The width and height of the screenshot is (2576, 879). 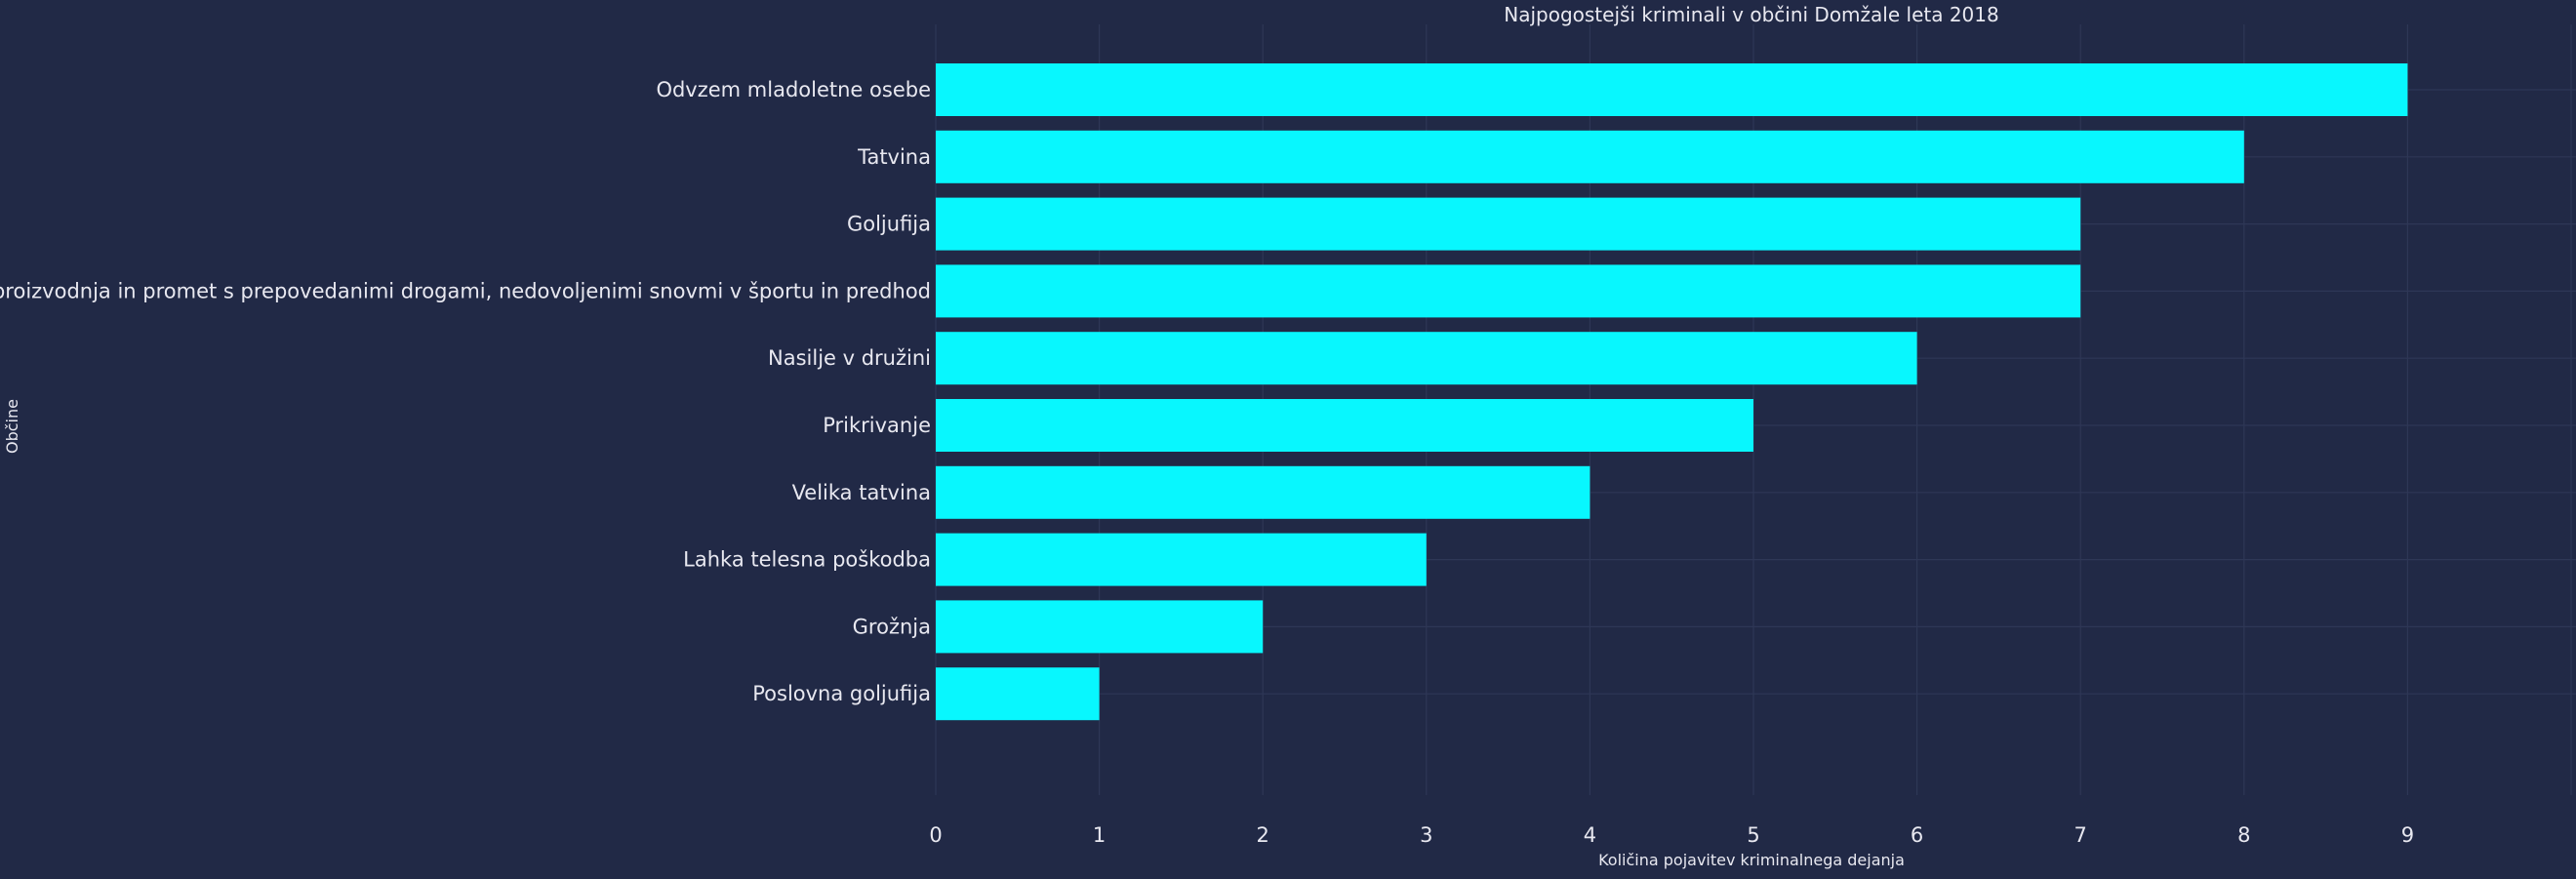 What do you see at coordinates (1099, 835) in the screenshot?
I see `x-tick-label: 1` at bounding box center [1099, 835].